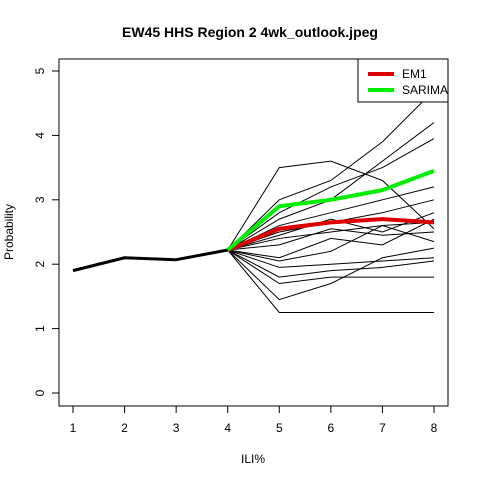  I want to click on y-tick-label: 1, so click(40, 328).